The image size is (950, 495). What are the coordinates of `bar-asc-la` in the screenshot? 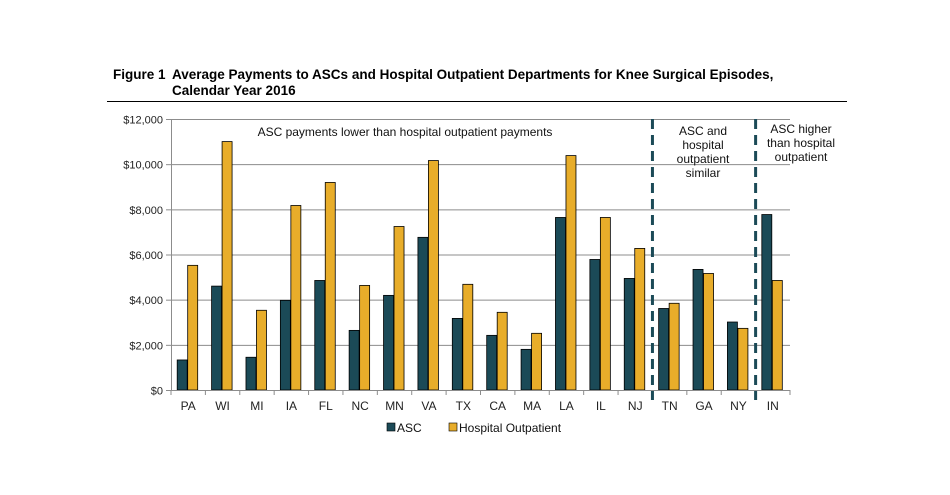 It's located at (560, 304).